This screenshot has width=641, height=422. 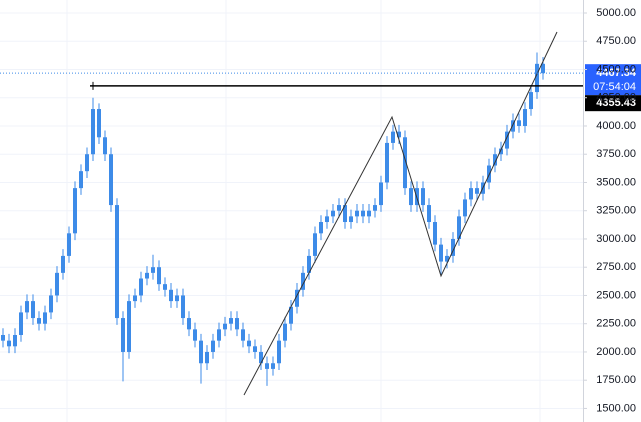 I want to click on y-tick-label: 4000.00, so click(x=616, y=126).